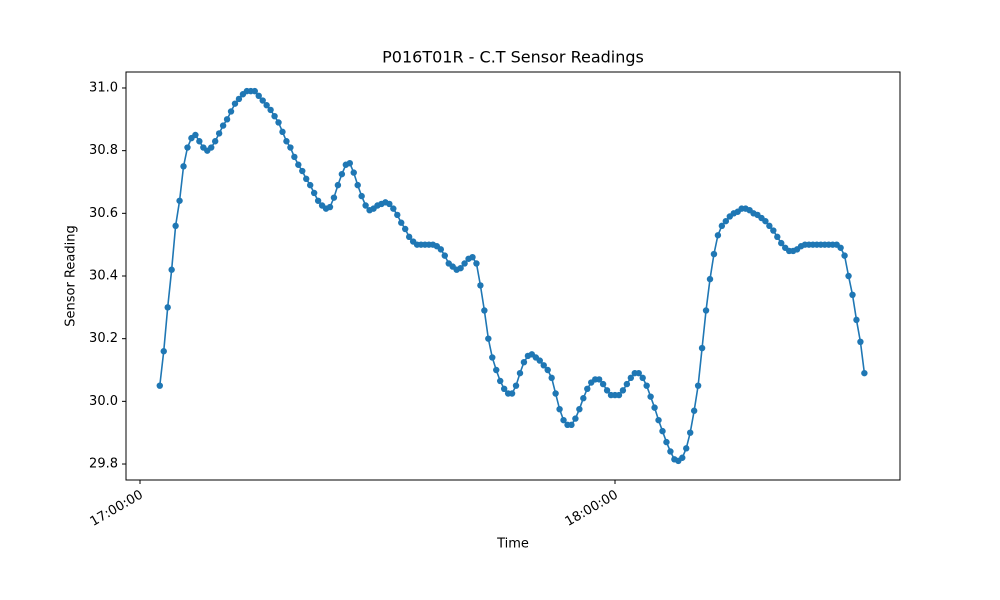  What do you see at coordinates (71, 275) in the screenshot?
I see `y-axis-label: Sensor Reading` at bounding box center [71, 275].